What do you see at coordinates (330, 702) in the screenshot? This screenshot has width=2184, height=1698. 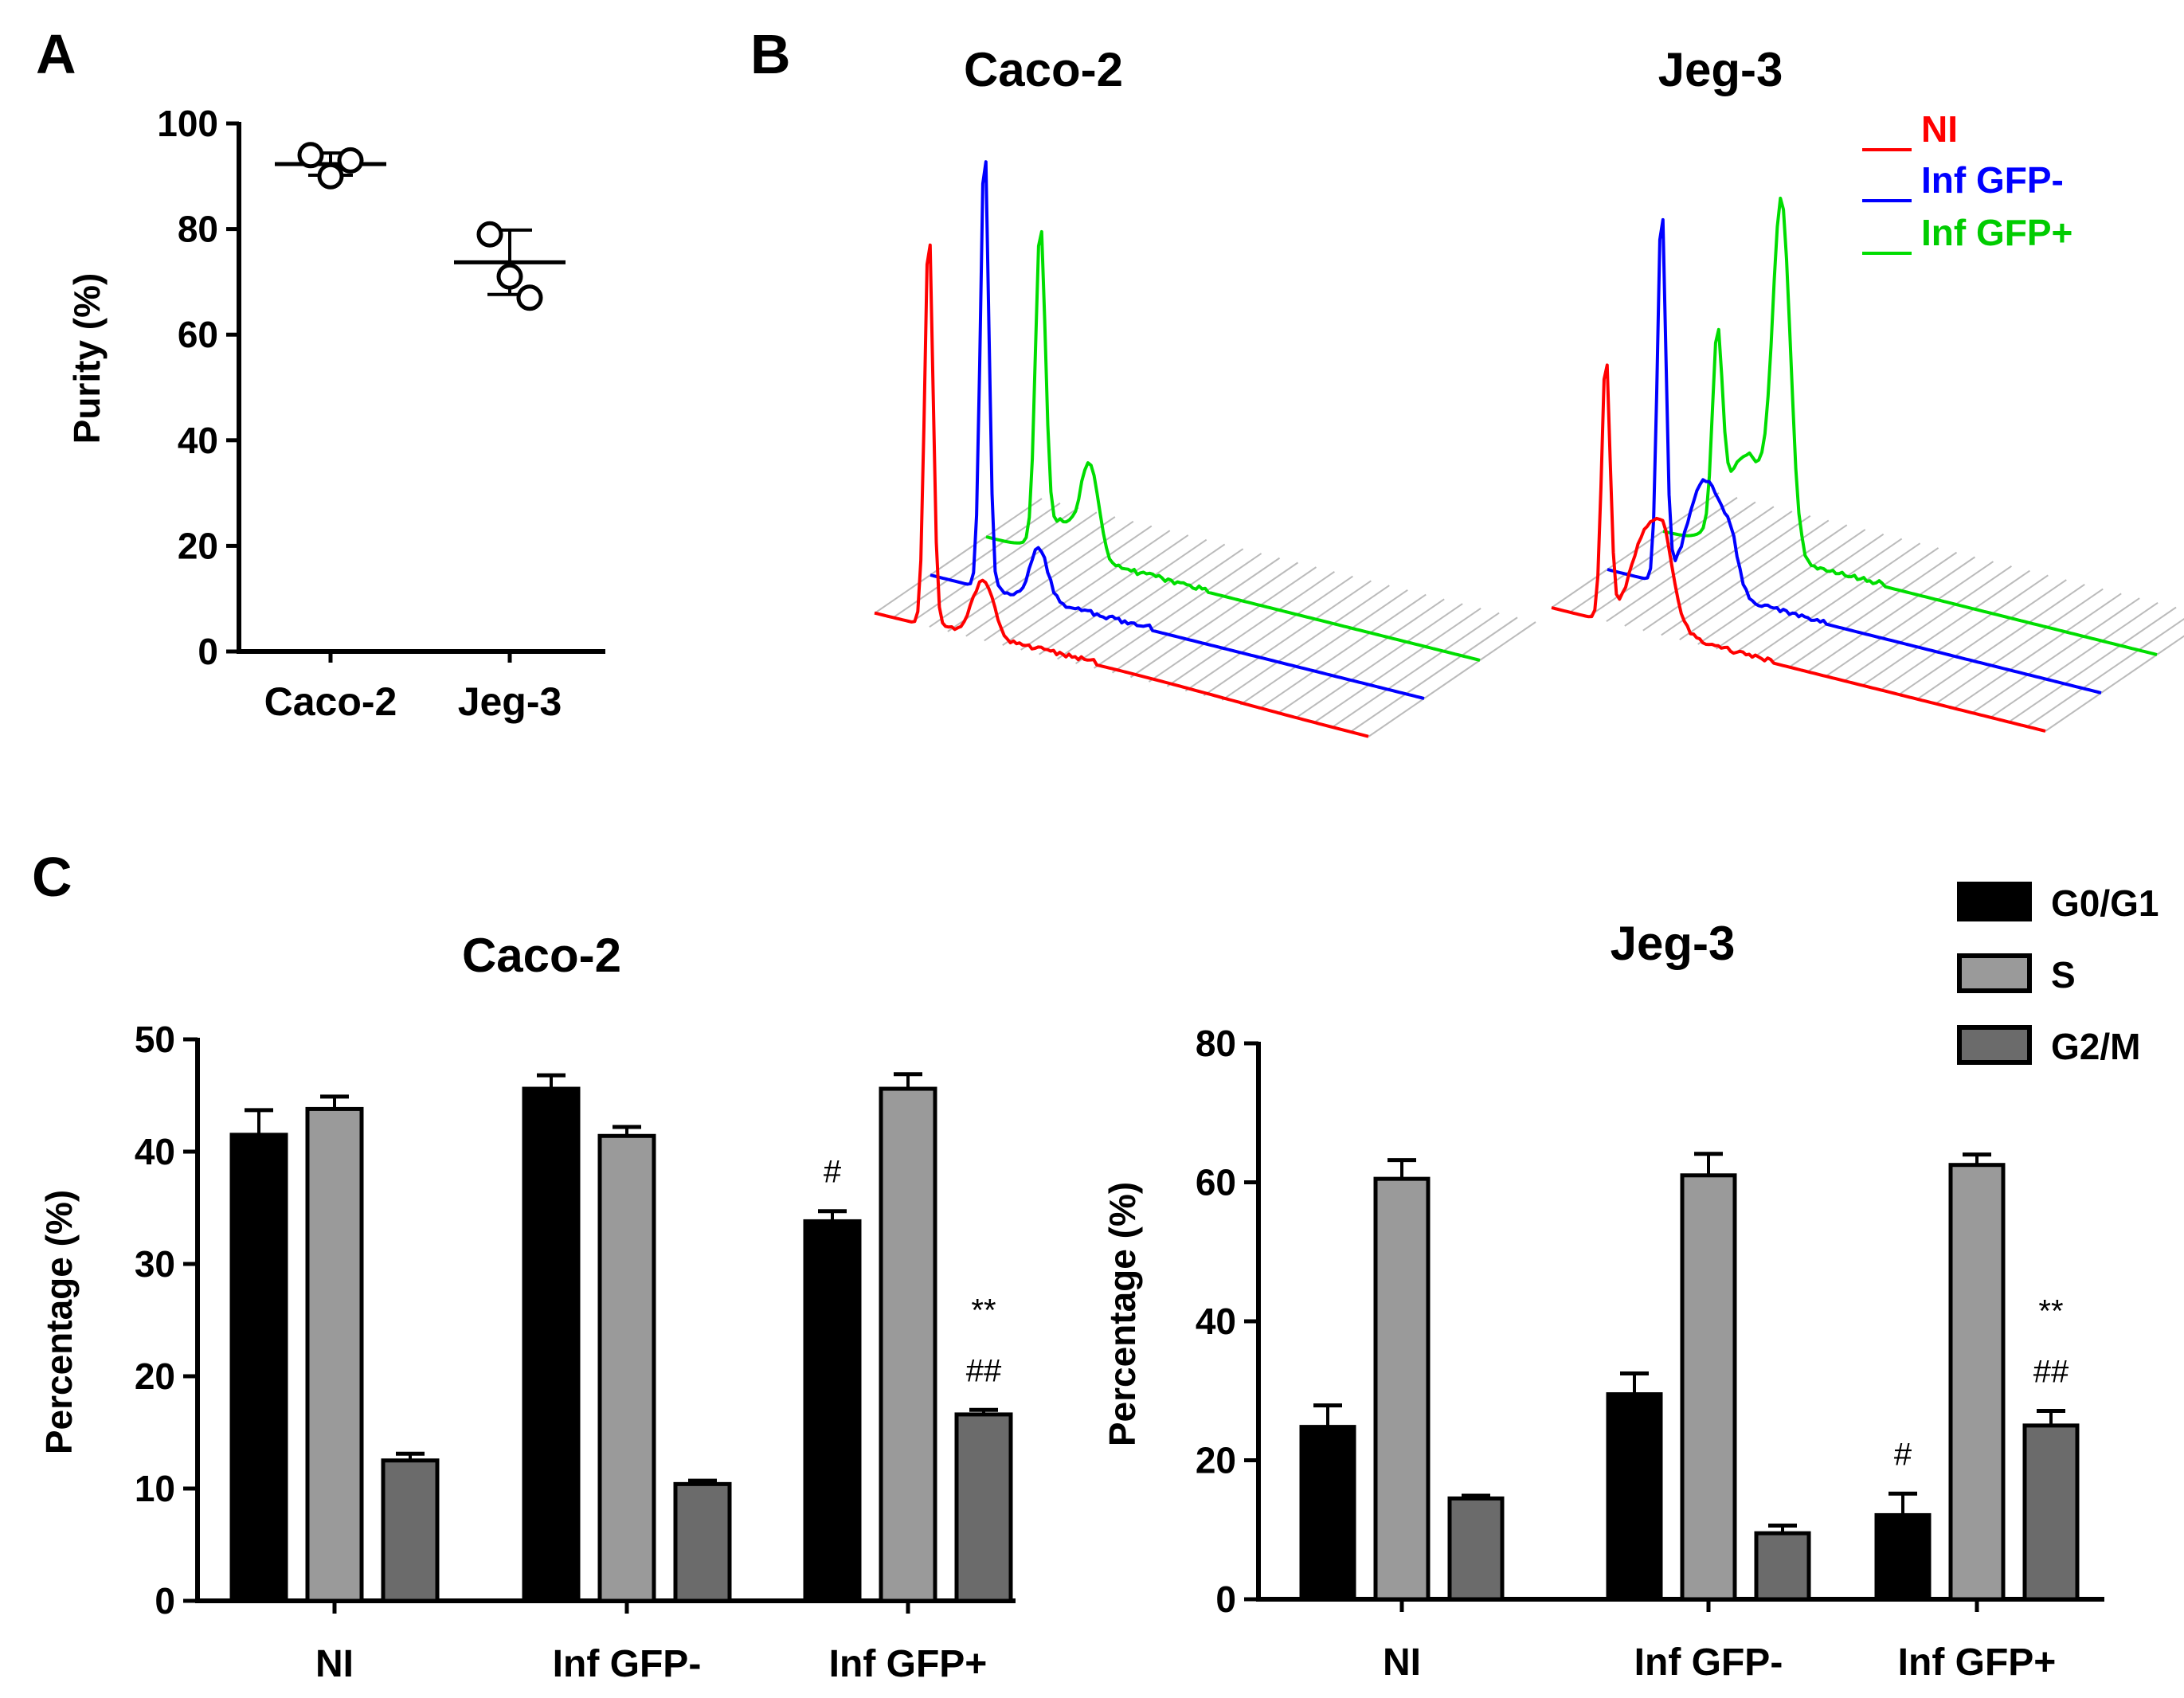 I see `panel-a-x-tick-label-caco-2: Caco-2` at bounding box center [330, 702].